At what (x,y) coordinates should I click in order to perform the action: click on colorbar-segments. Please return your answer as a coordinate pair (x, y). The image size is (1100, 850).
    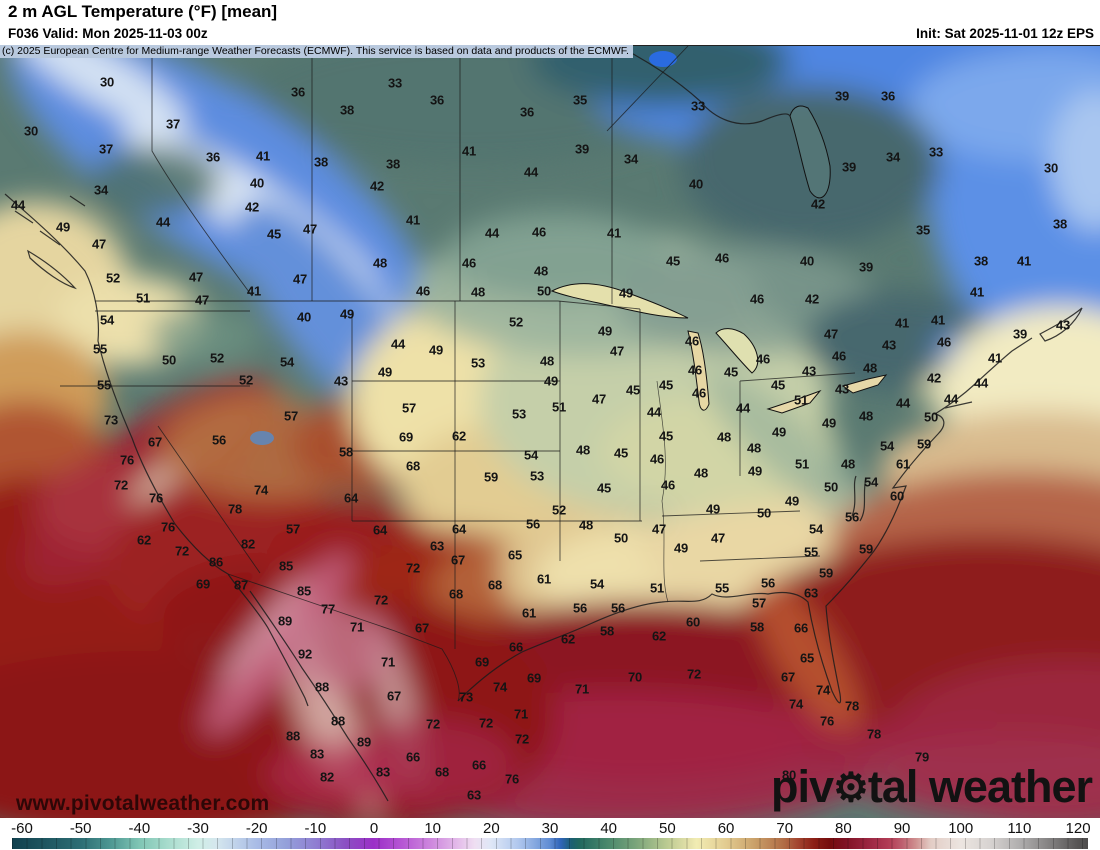
    Looking at the image, I should click on (550, 843).